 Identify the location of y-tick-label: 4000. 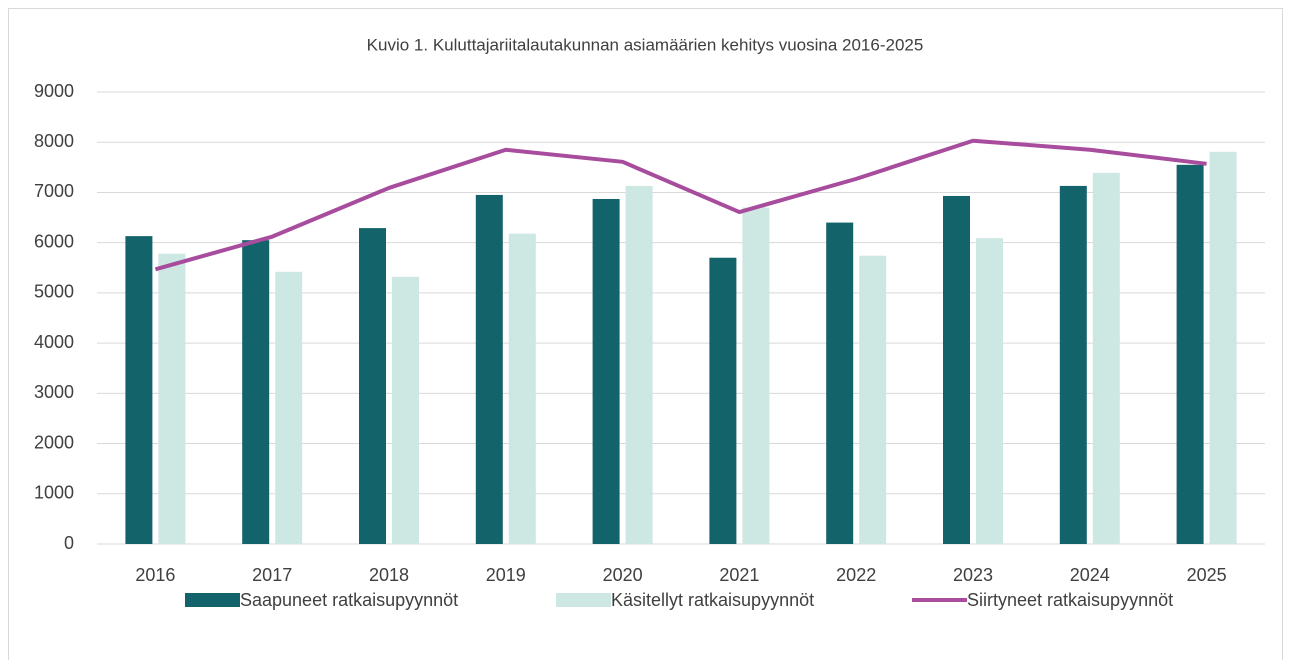
(54, 342).